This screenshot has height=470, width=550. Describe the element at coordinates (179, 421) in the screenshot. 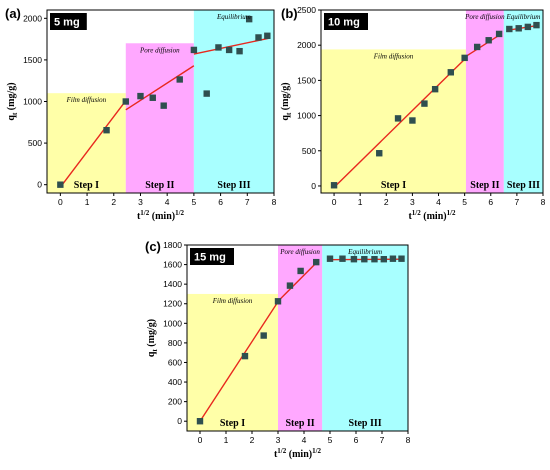

I see `y-tick-label: 0` at that location.